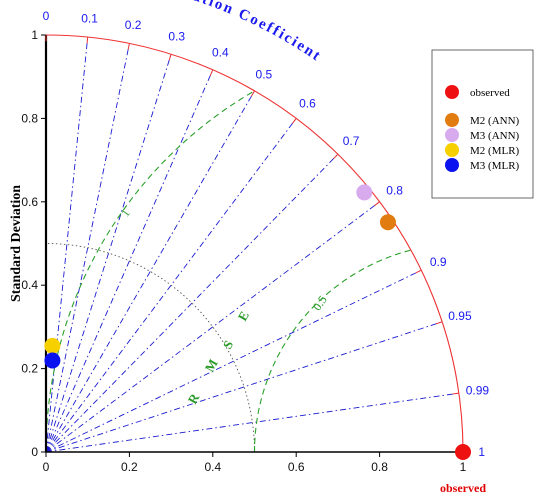  I want to click on correlation-label-7: 0.7, so click(351, 141).